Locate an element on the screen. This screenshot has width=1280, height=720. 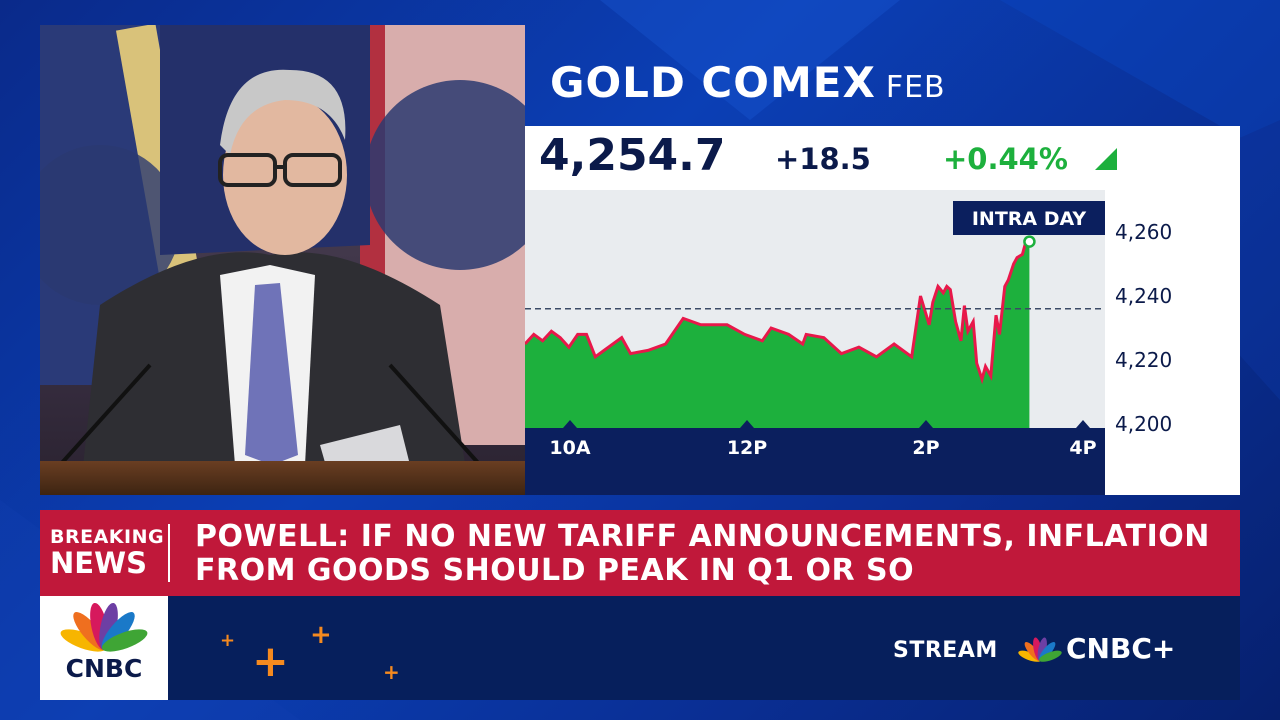
last-price-point is located at coordinates (1029, 241).